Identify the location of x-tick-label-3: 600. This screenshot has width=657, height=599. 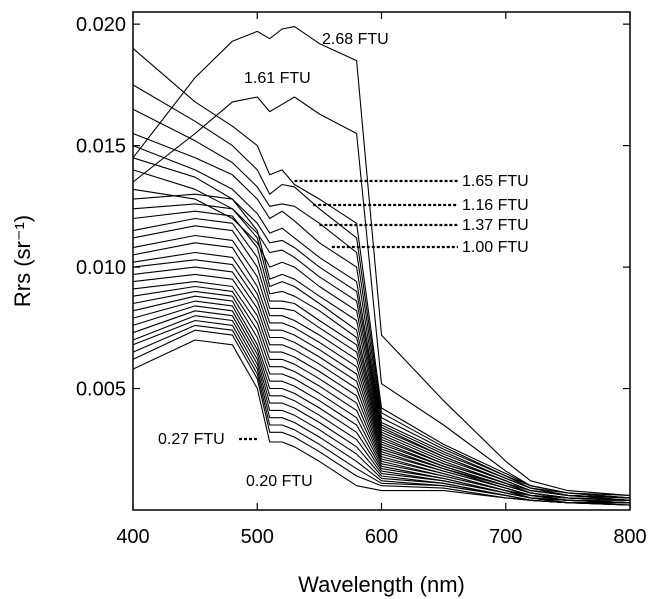
(381, 537).